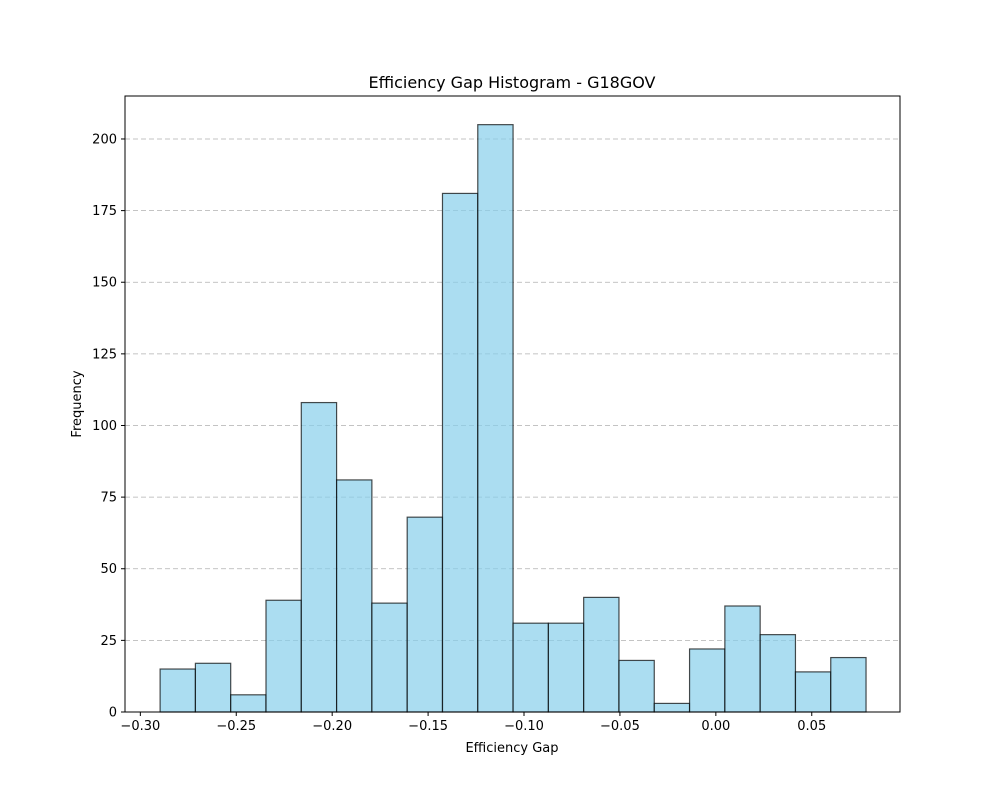  What do you see at coordinates (511, 748) in the screenshot?
I see `x-axis-label: Efficiency Gap` at bounding box center [511, 748].